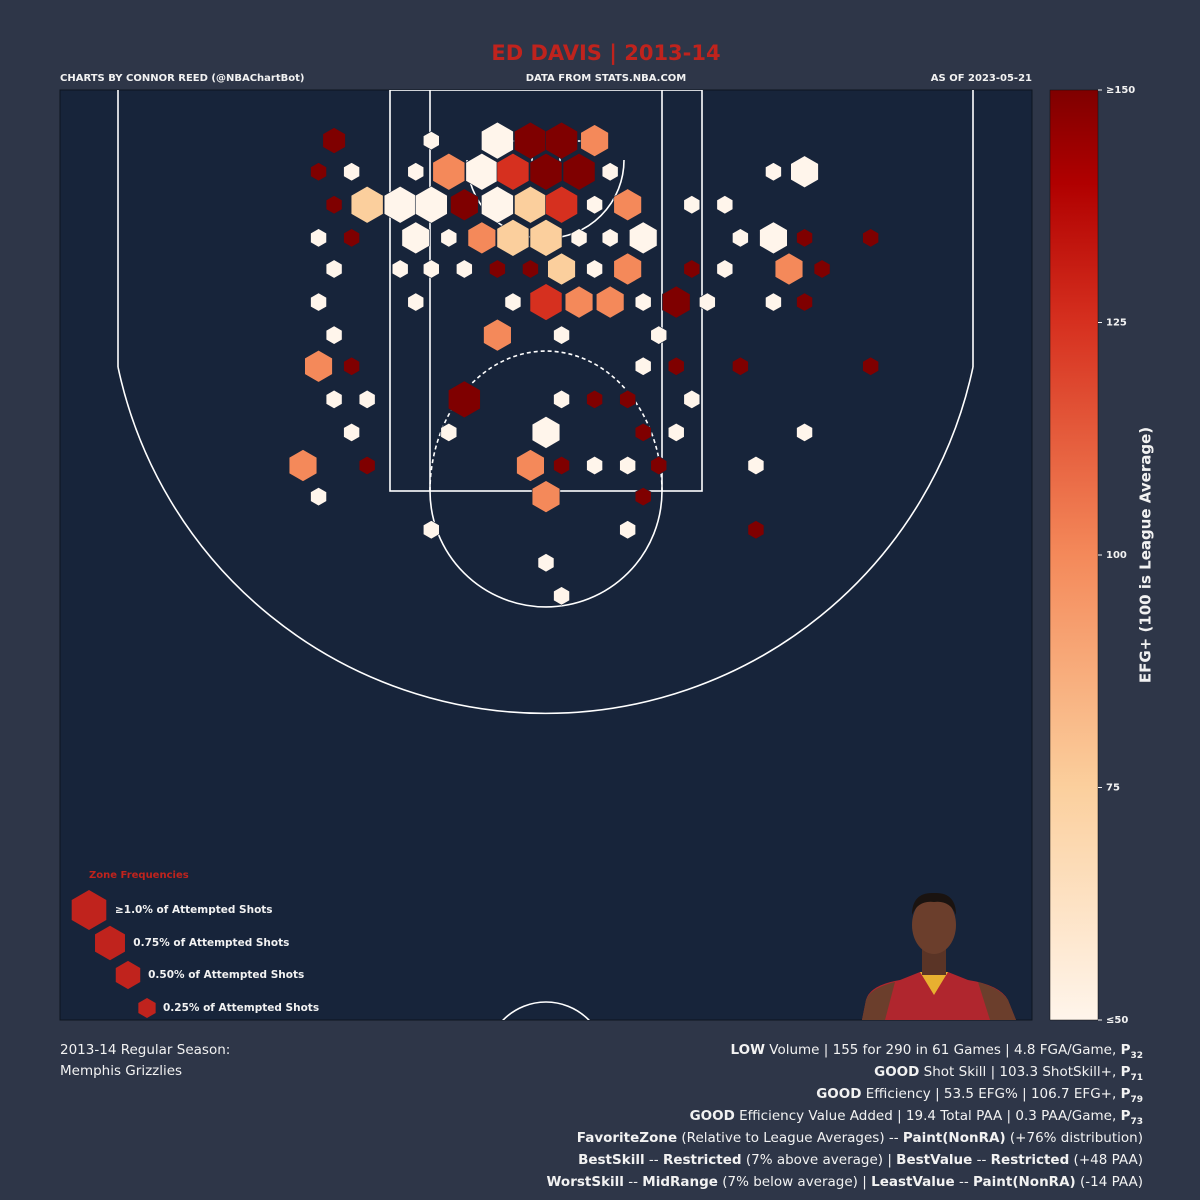  I want to click on stat-segment: (+76% distribution), so click(1074, 1138).